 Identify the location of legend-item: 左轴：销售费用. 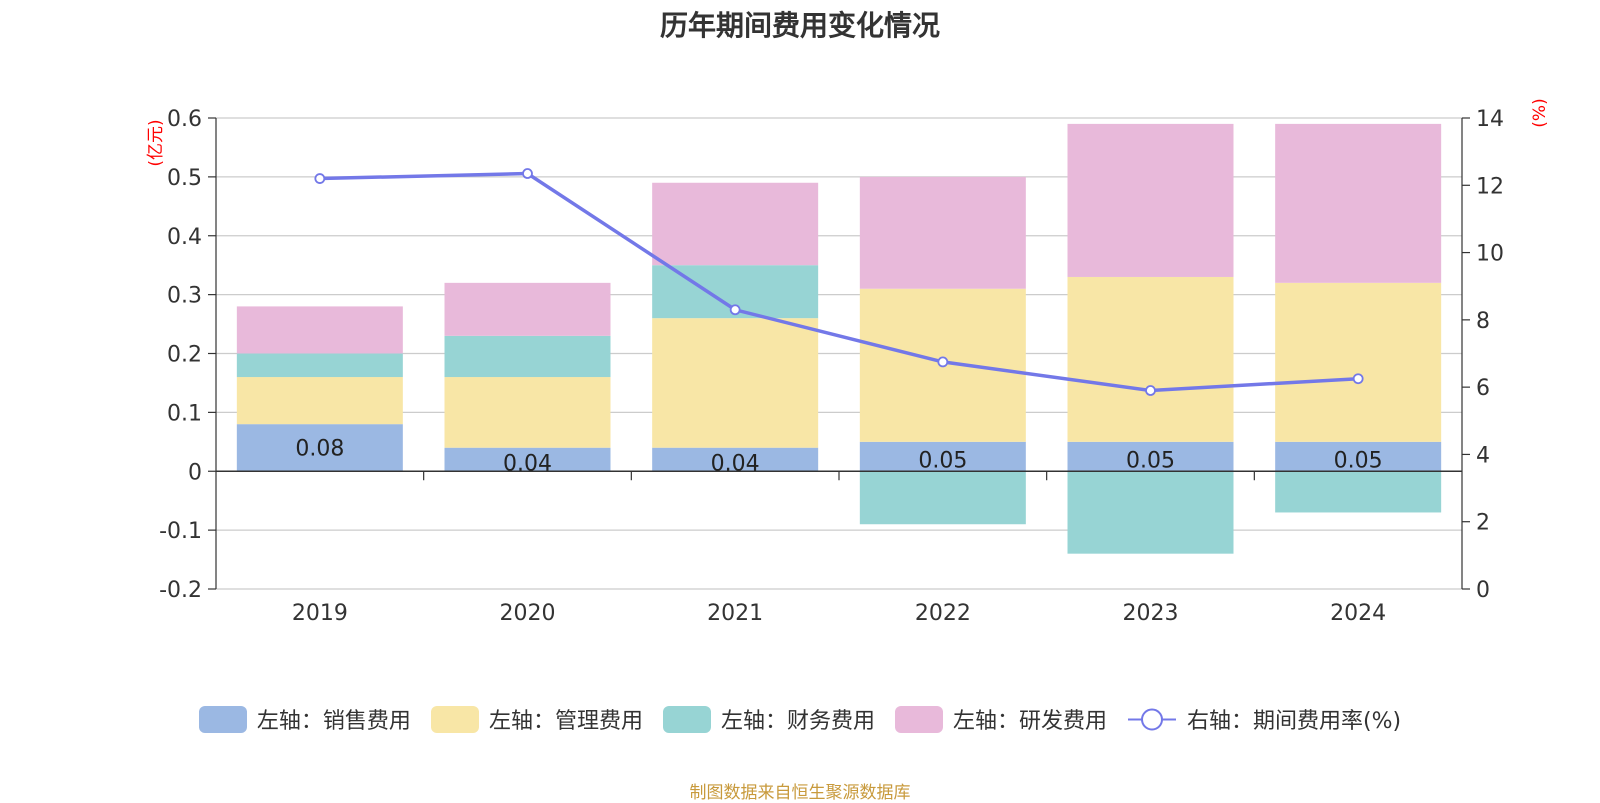
(304, 719).